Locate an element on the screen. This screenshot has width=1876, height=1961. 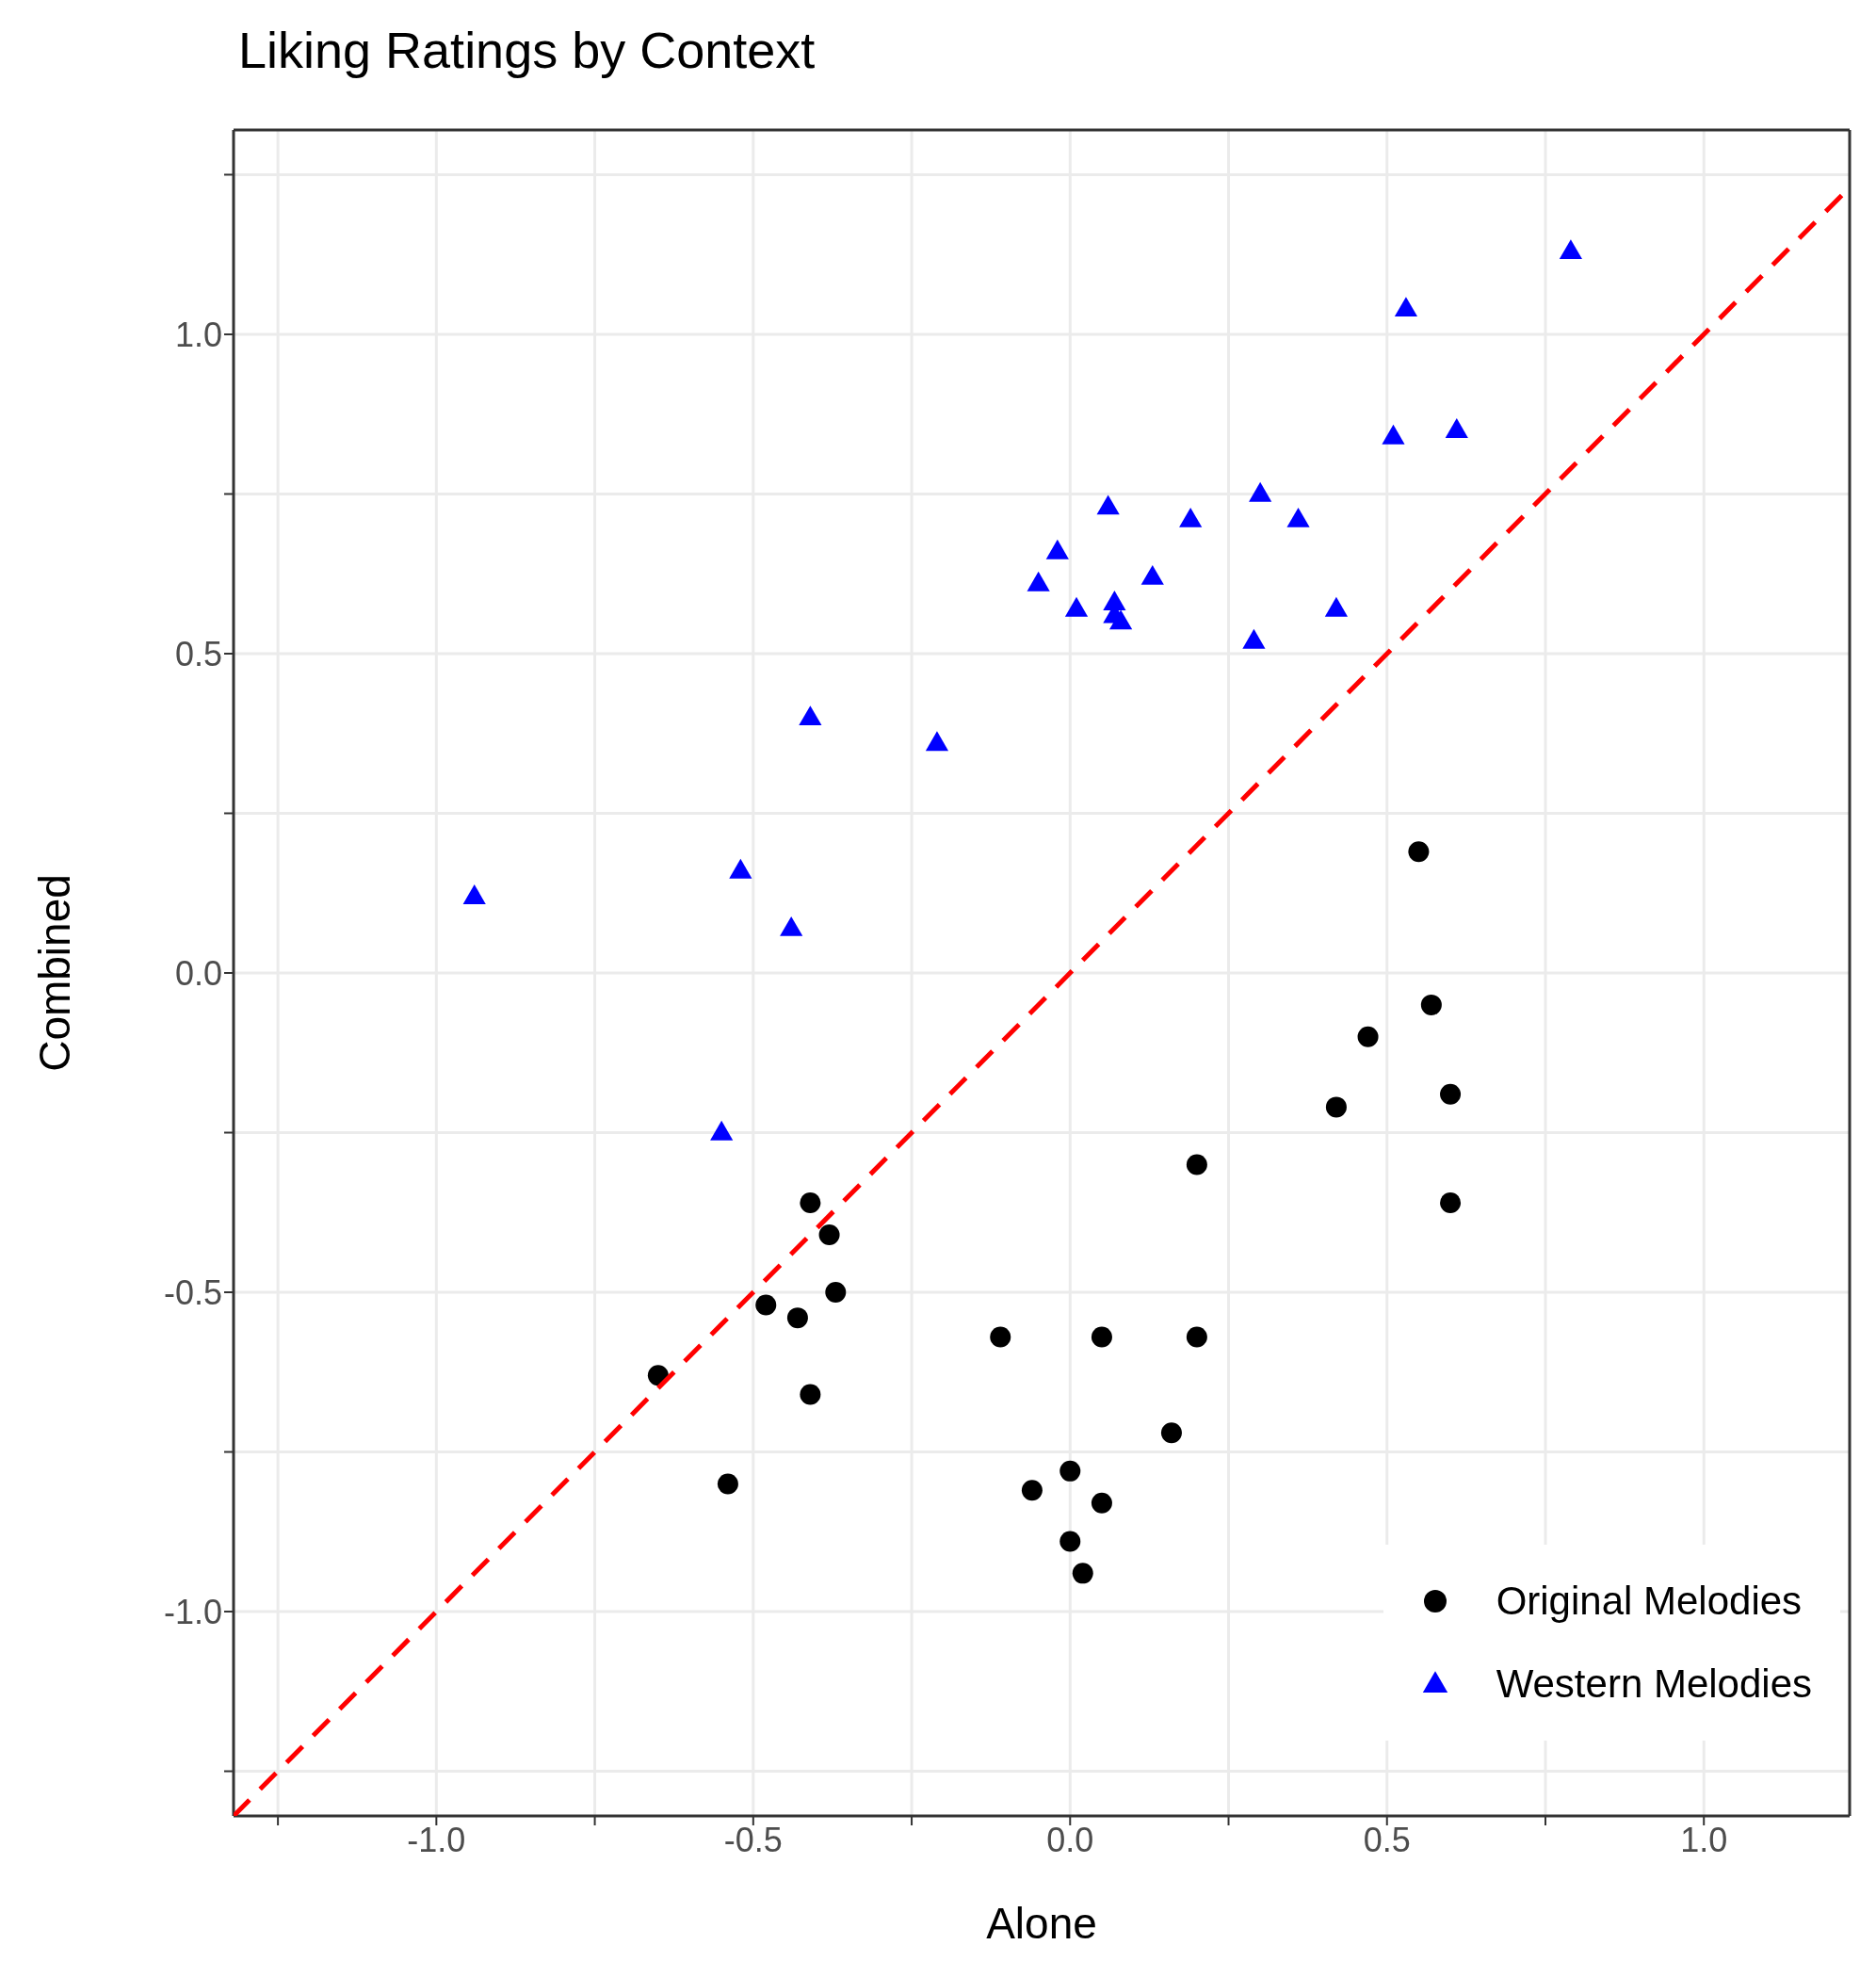
y-tick-label: -1.0 is located at coordinates (192, 1611).